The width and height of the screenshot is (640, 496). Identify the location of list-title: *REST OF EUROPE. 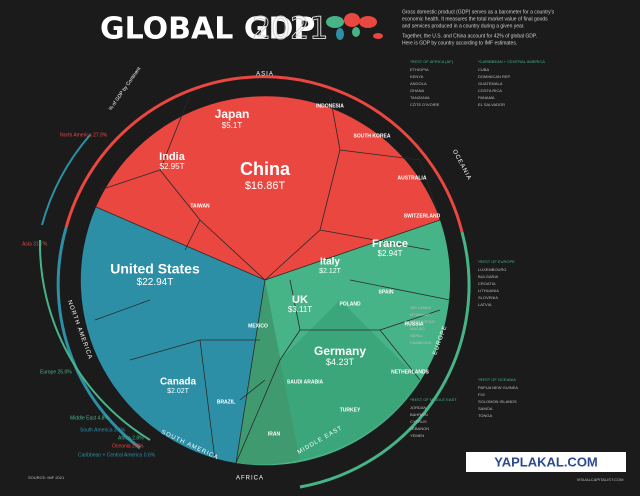
(496, 261).